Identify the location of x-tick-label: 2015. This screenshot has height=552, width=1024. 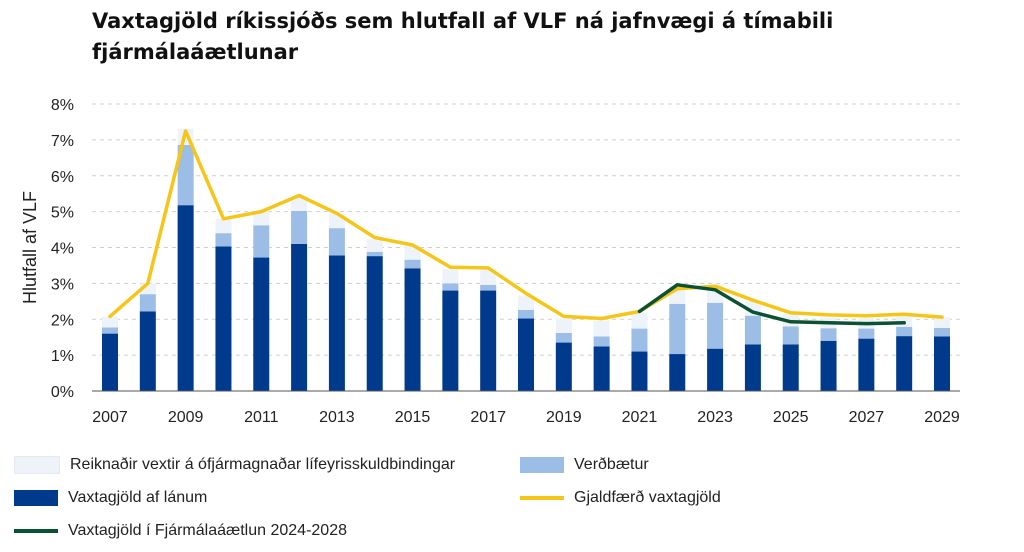
(413, 417).